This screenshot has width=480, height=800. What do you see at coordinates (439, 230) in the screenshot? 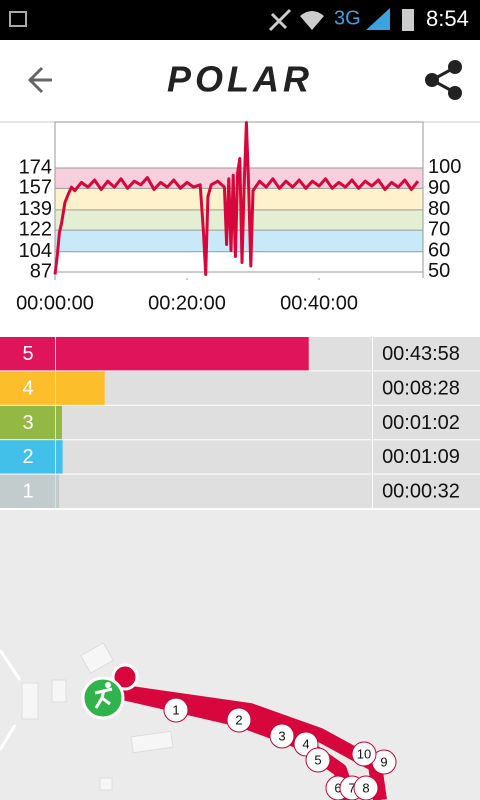
I see `y2-tick-label: 70` at bounding box center [439, 230].